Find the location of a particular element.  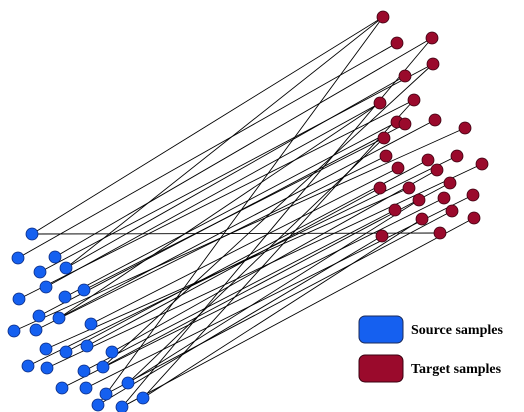

edge is located at coordinates (236, 233).